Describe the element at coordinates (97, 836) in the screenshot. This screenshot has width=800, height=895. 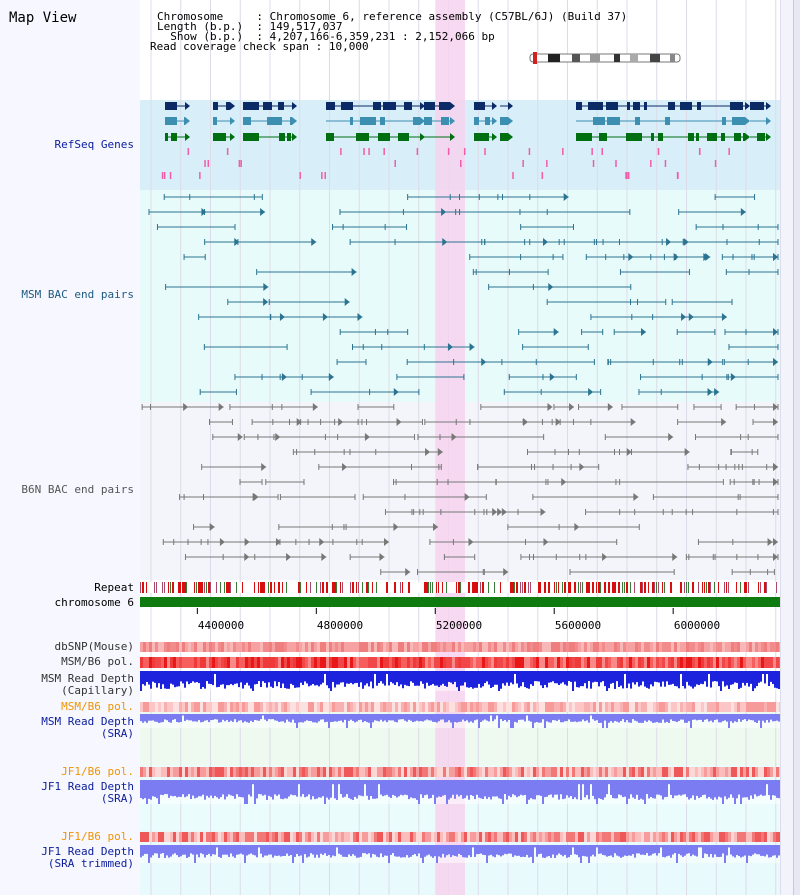
I see `track-label-jf1-b6-pol-2: JF1/B6 pol.` at that location.